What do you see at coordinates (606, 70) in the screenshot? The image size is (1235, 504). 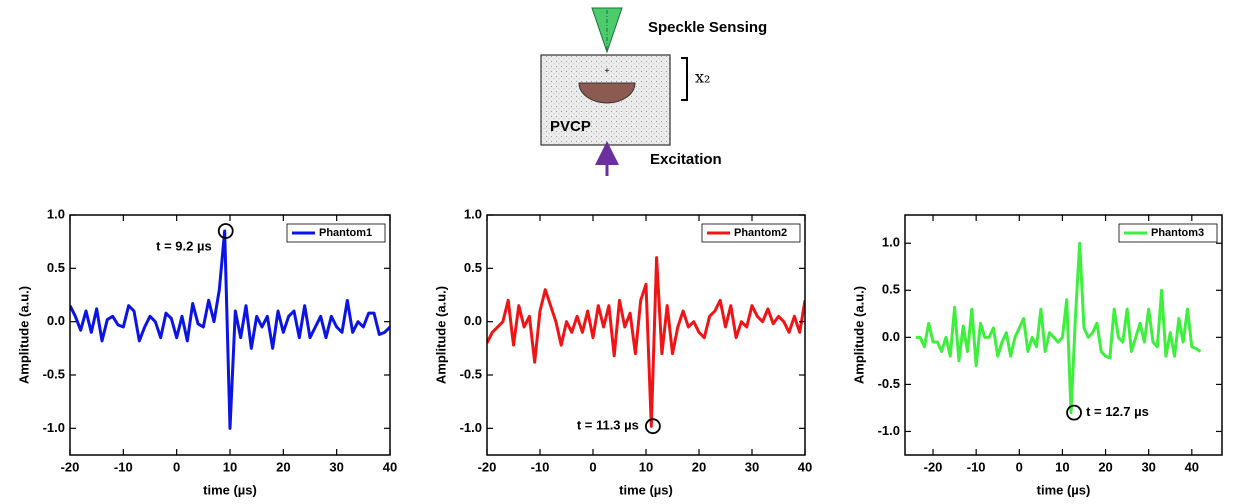 I see `marker-plus: +` at bounding box center [606, 70].